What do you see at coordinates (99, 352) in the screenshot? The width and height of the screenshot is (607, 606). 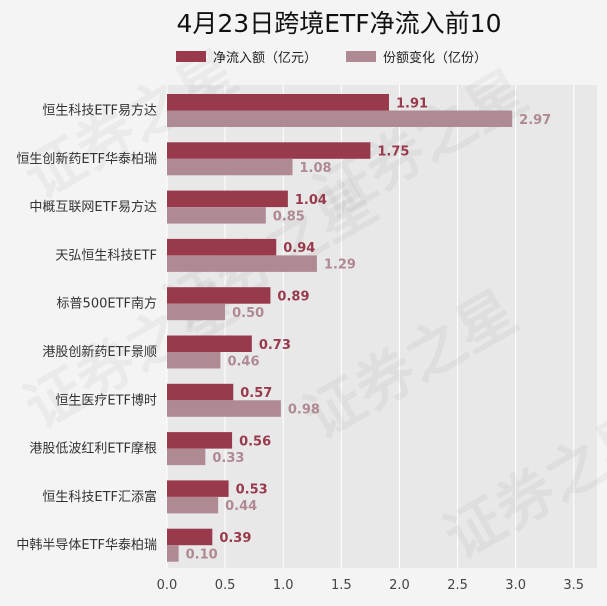 I see `category-label: 港股创新药ETF景顺` at bounding box center [99, 352].